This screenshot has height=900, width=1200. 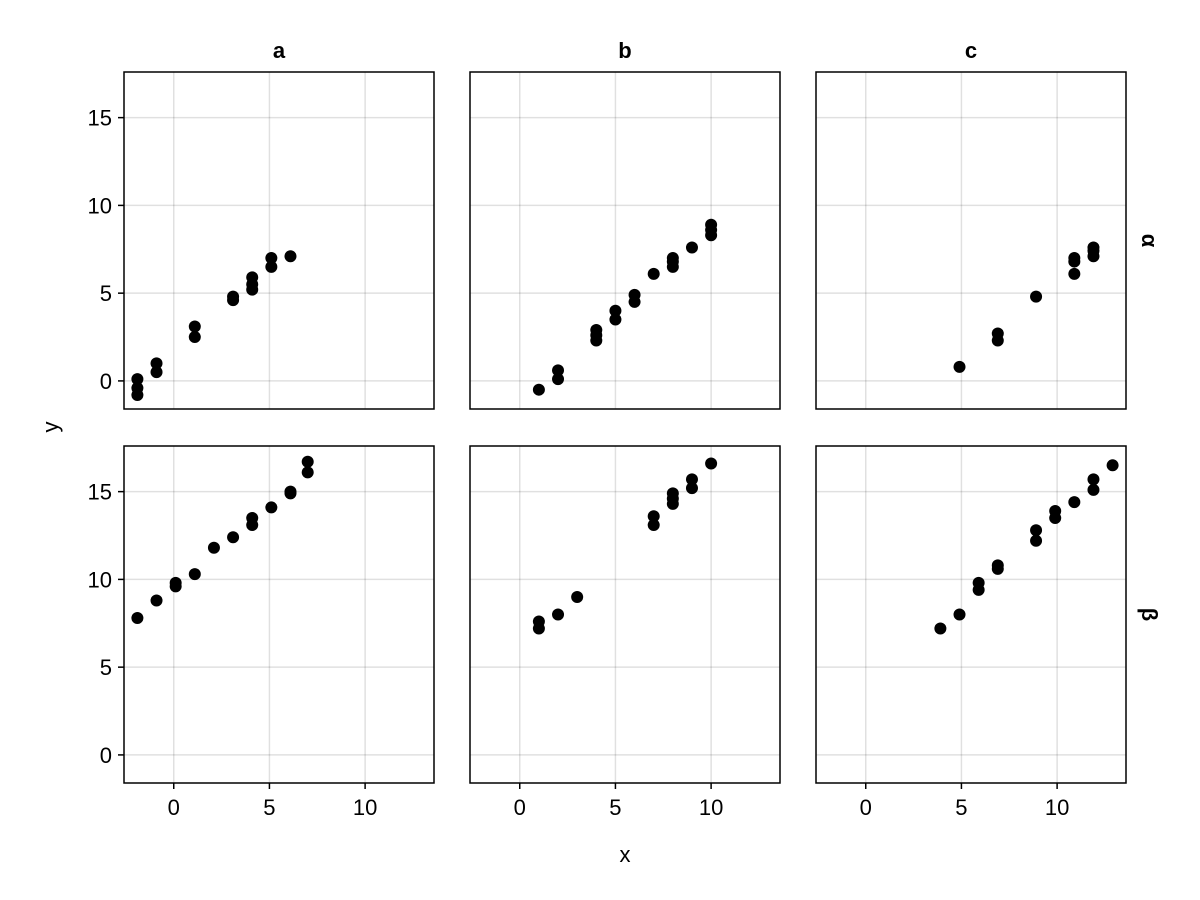 What do you see at coordinates (971, 50) in the screenshot?
I see `column-title-c: c` at bounding box center [971, 50].